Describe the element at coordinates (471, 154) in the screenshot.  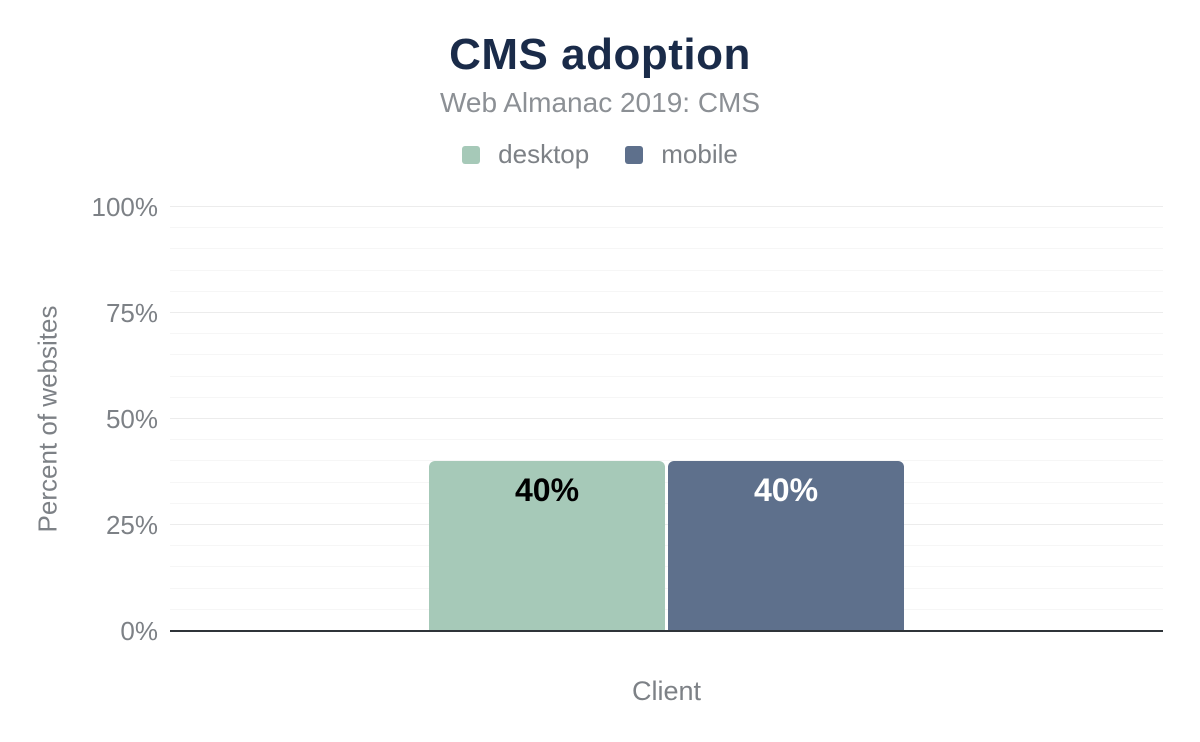
I see `legend-swatch-desktop` at that location.